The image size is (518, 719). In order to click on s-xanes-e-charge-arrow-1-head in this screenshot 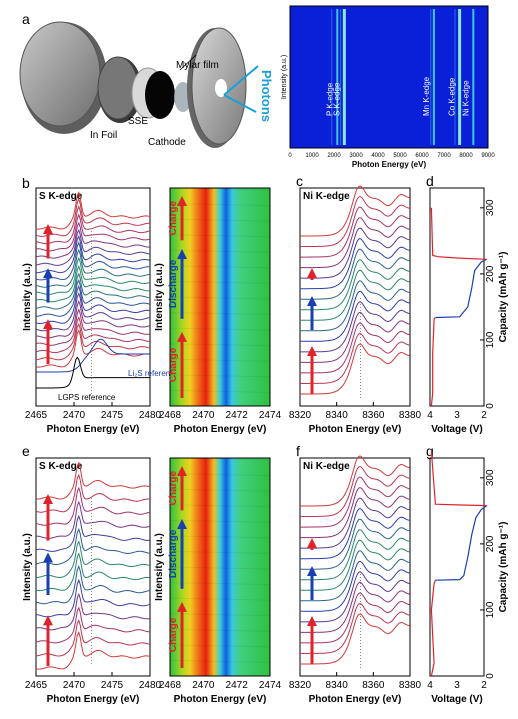, I will do `click(48, 620)`.